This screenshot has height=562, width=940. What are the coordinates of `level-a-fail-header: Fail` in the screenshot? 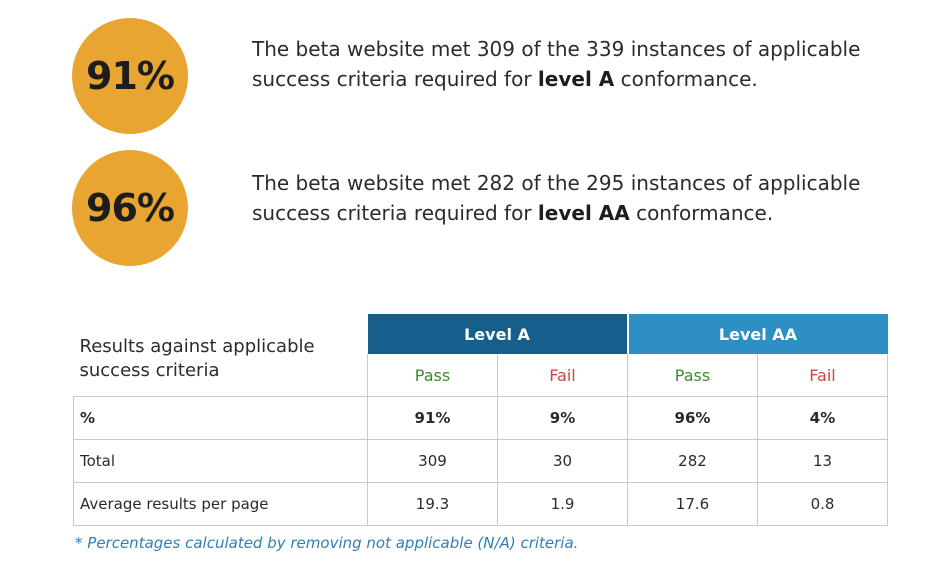 It's located at (562, 375).